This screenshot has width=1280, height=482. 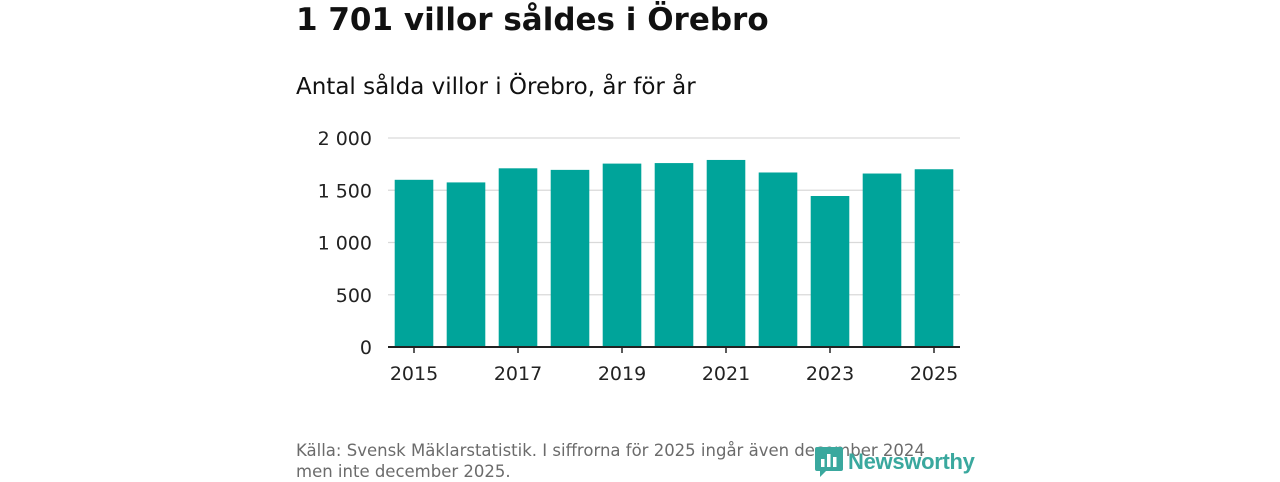 I want to click on bar-2019, so click(x=622, y=255).